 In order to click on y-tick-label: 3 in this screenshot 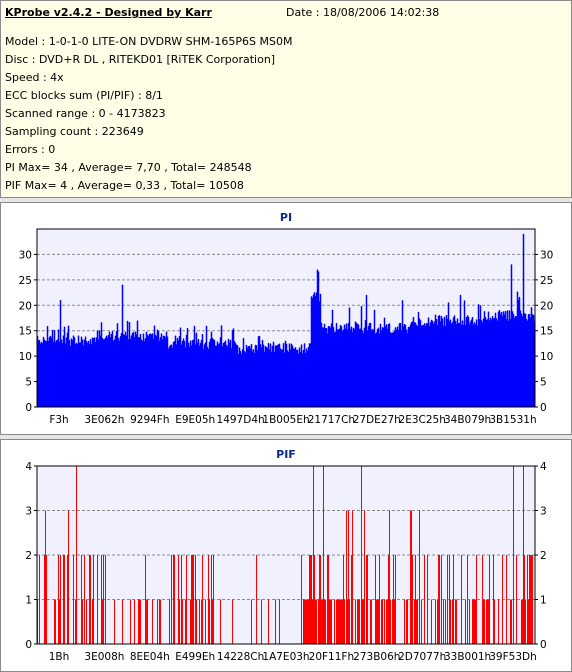, I will do `click(28, 512)`.